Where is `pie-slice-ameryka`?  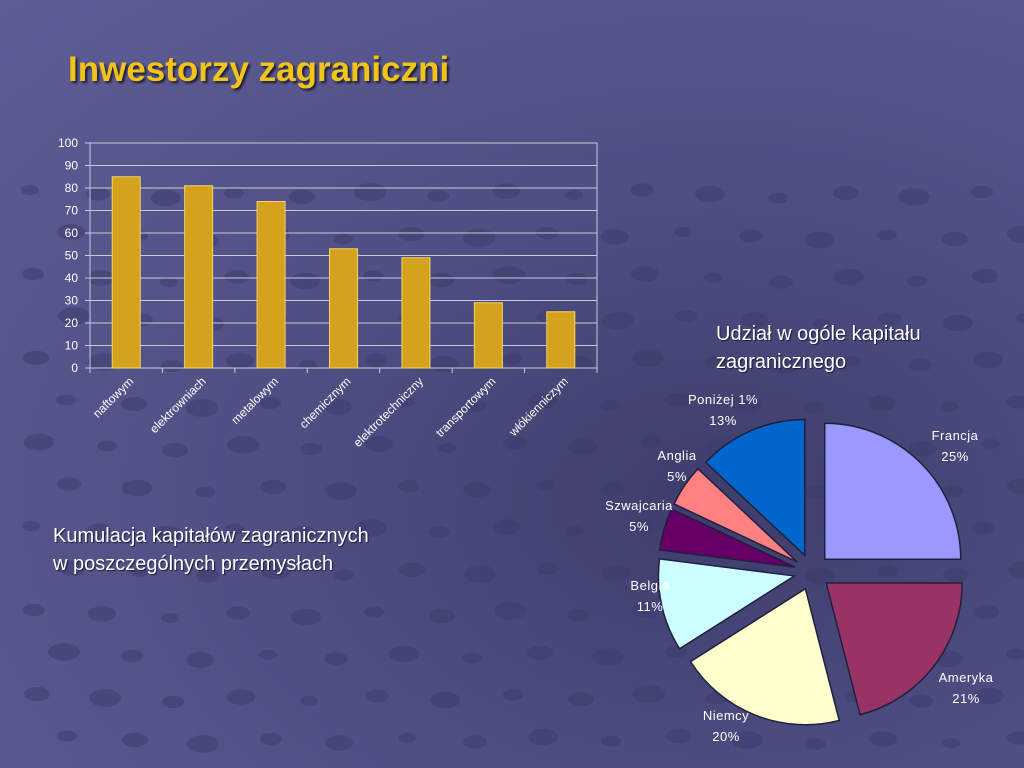 pie-slice-ameryka is located at coordinates (894, 649).